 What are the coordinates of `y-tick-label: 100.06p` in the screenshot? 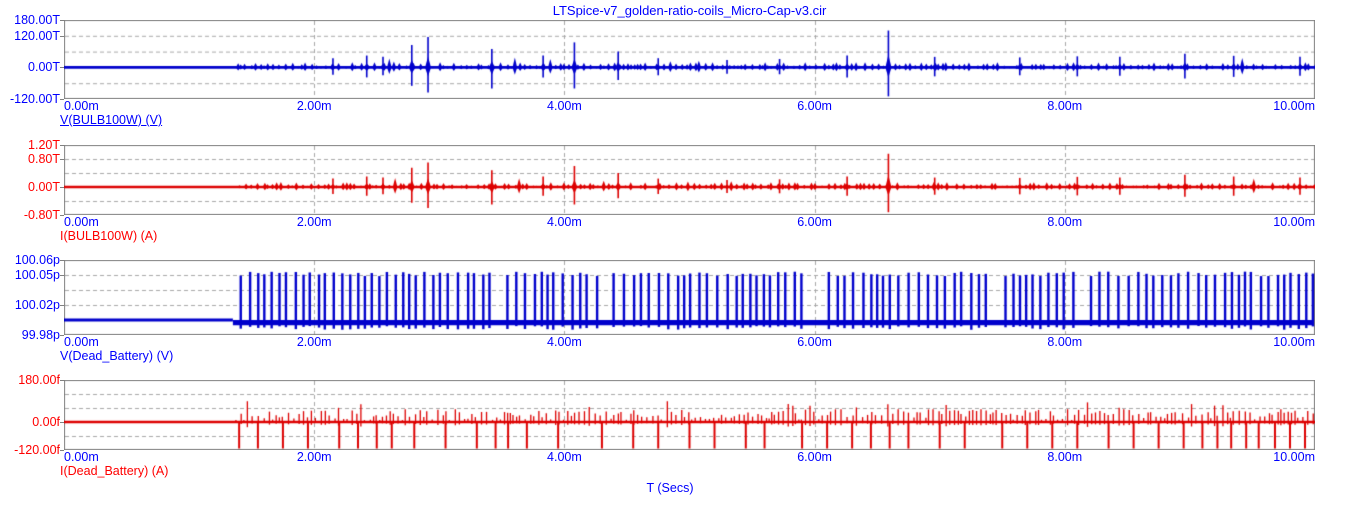 It's located at (37, 260).